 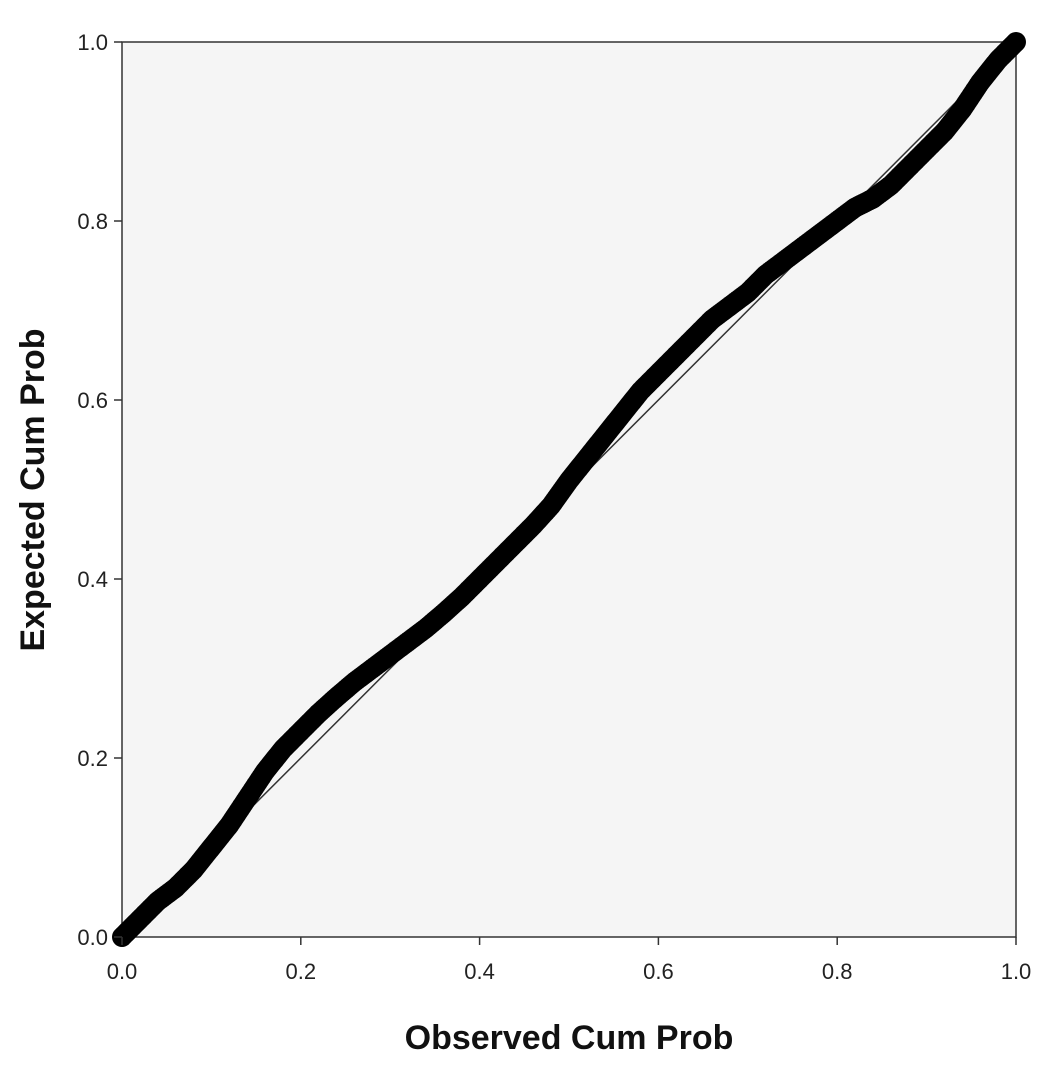 I want to click on y-axis-ticks: 0.0 0.2 0.4 0.6 0.8 1.0, so click(x=99, y=490).